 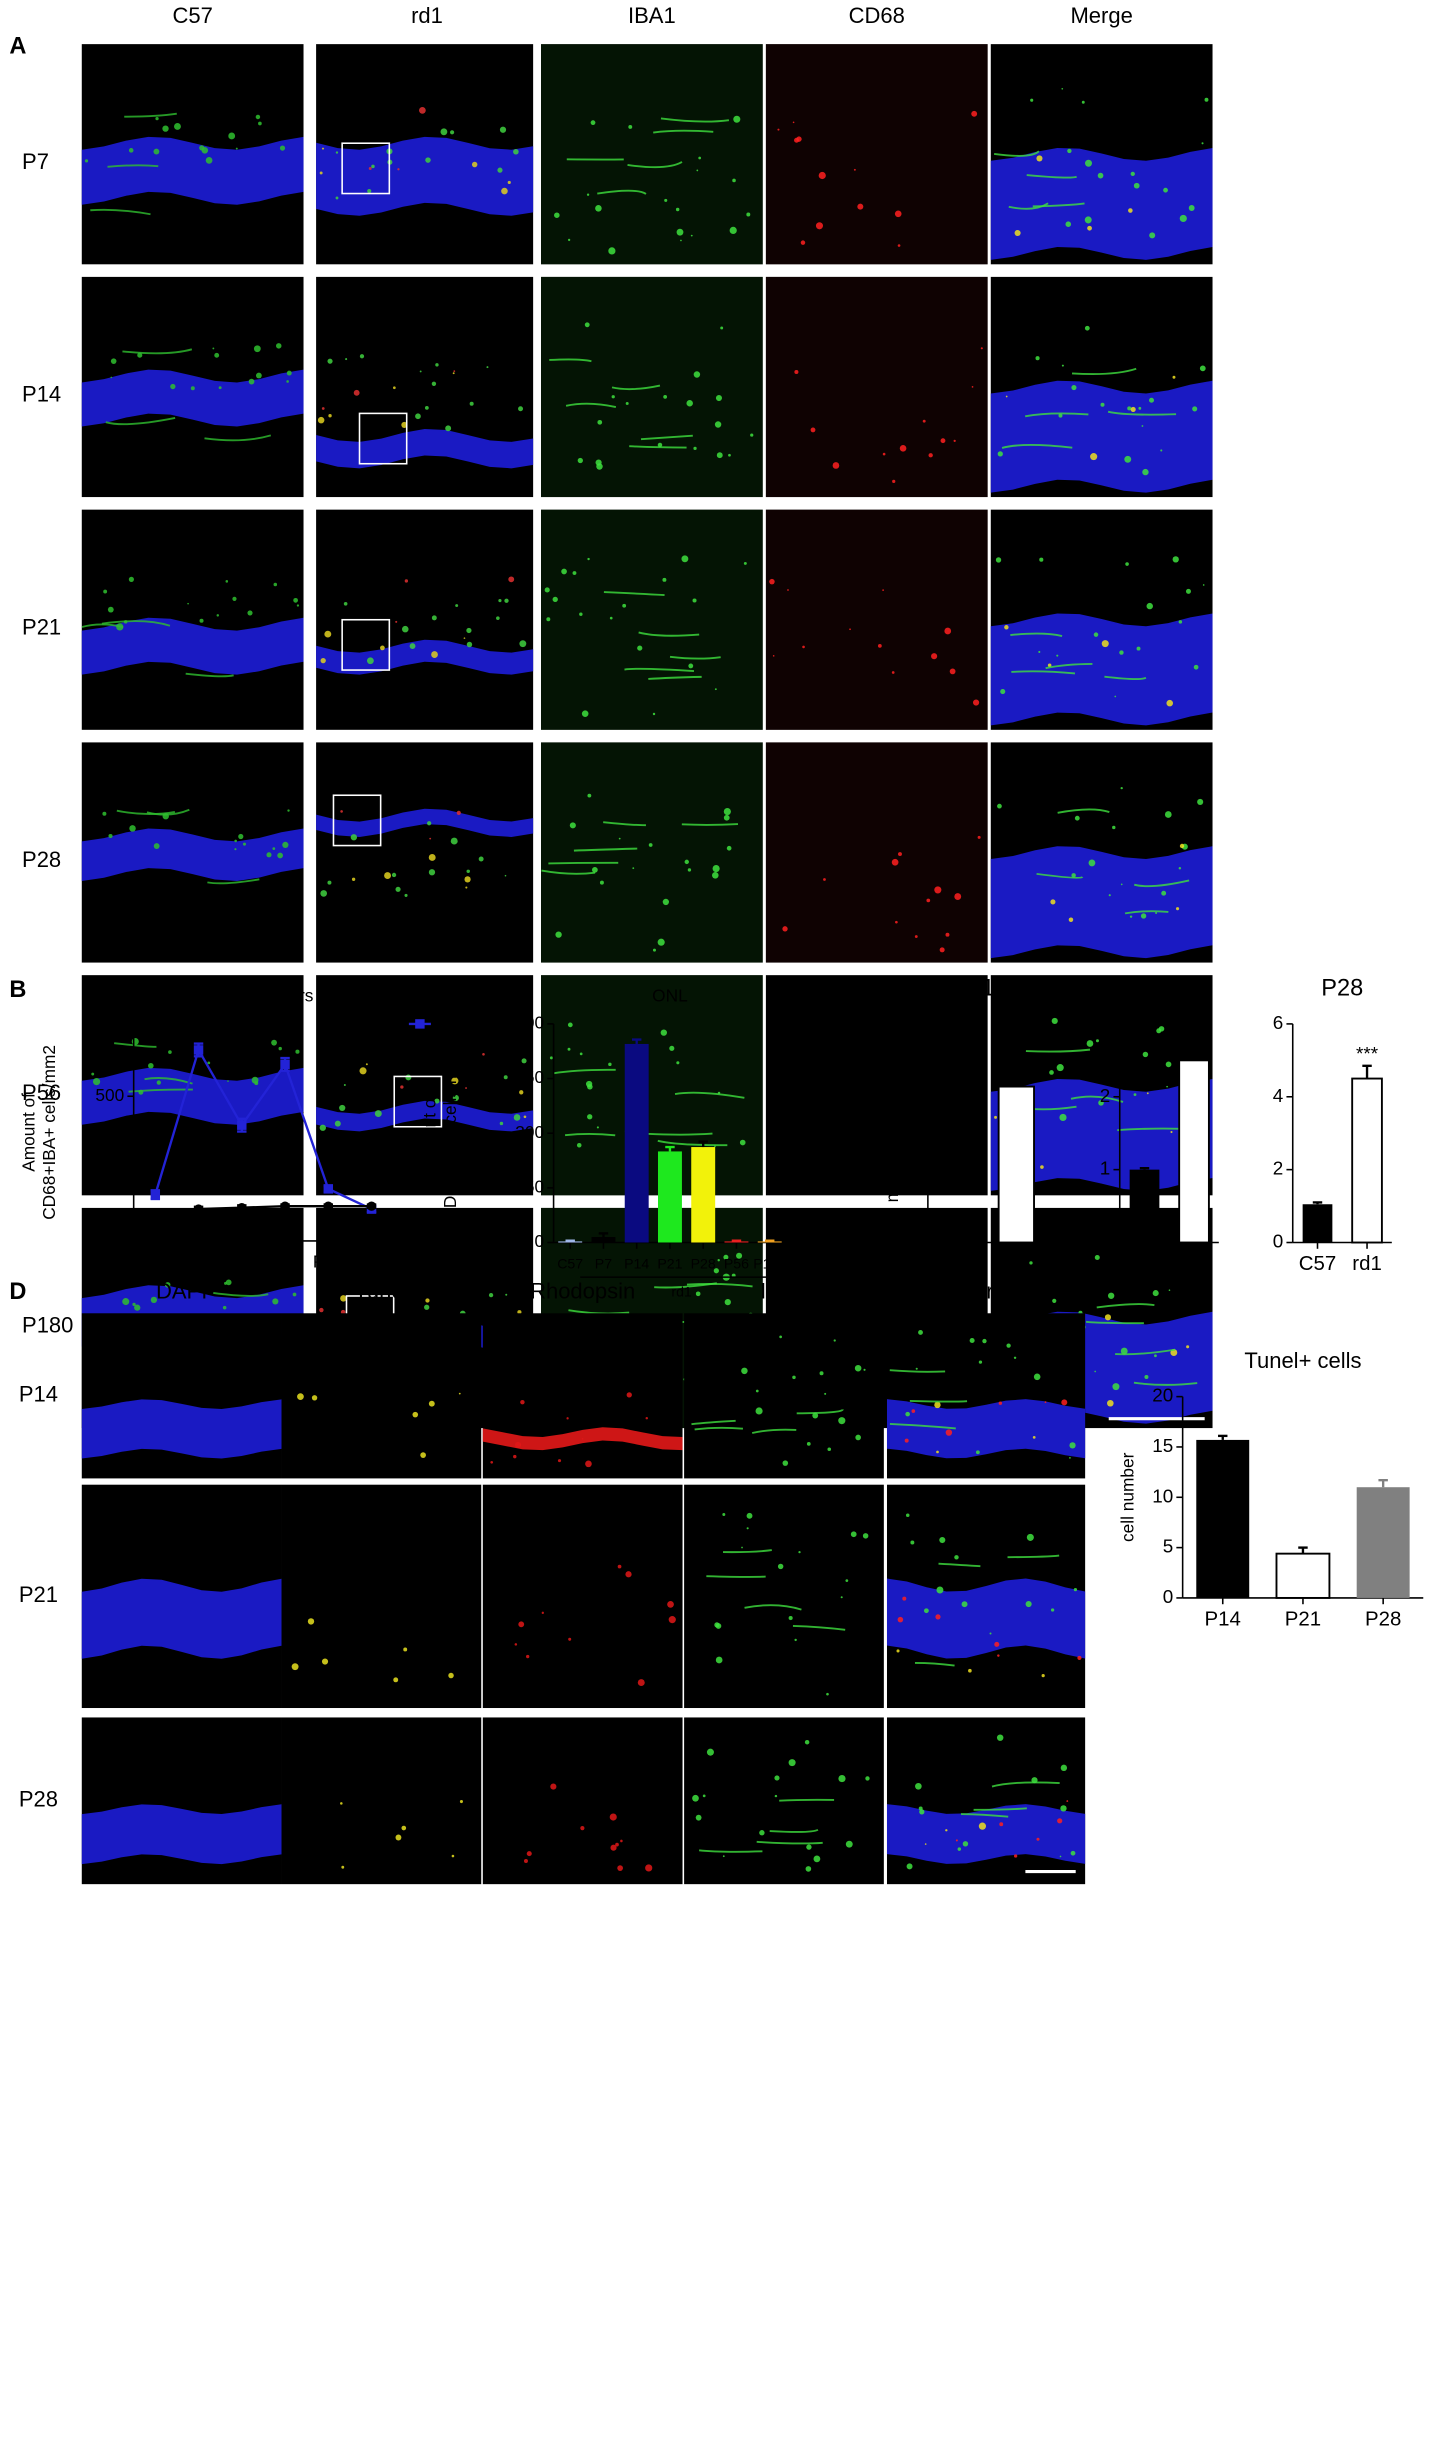 What do you see at coordinates (582, 1291) in the screenshot?
I see `column-header: Rhodopsin` at bounding box center [582, 1291].